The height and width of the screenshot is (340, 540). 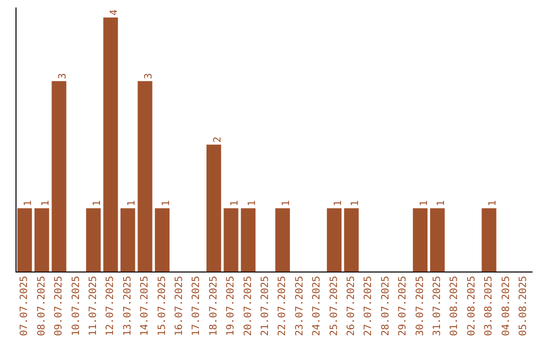 What do you see at coordinates (300, 306) in the screenshot?
I see `x-tick-label: 23.07.2025` at bounding box center [300, 306].